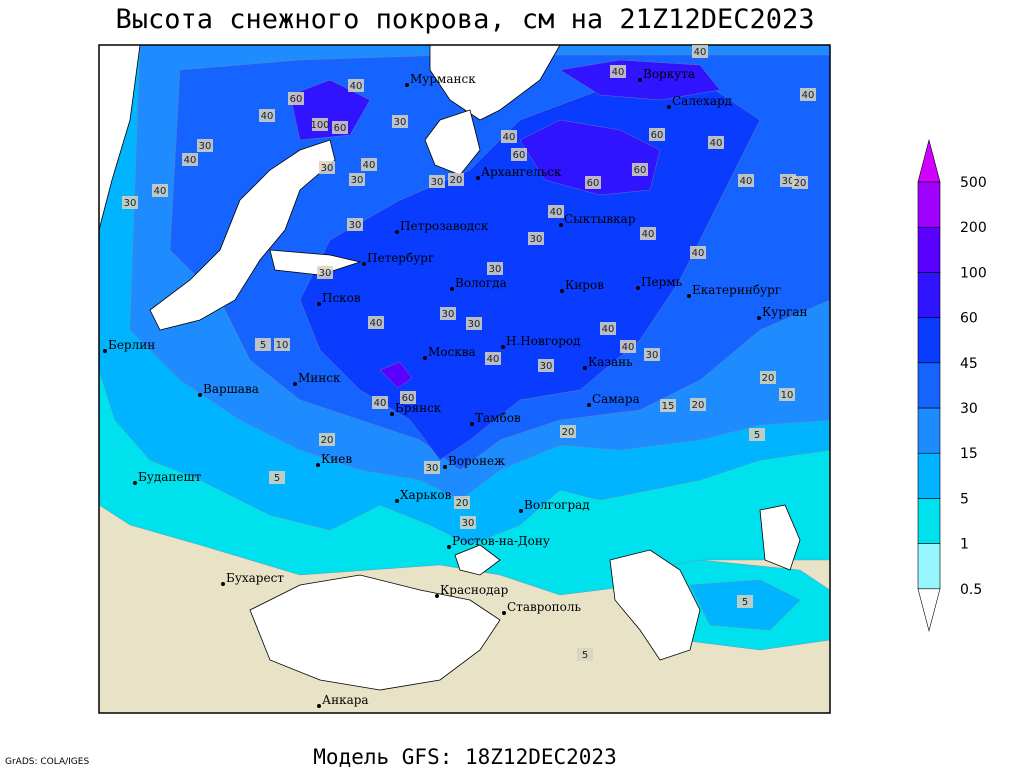 Image resolution: width=1024 pixels, height=768 pixels. I want to click on city-label: Будапешт, so click(170, 477).